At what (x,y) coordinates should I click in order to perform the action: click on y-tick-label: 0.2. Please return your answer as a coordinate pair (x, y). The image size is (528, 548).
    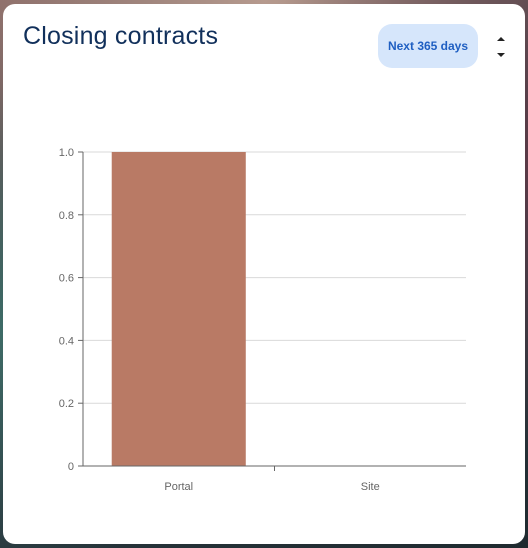
    Looking at the image, I should click on (66, 404).